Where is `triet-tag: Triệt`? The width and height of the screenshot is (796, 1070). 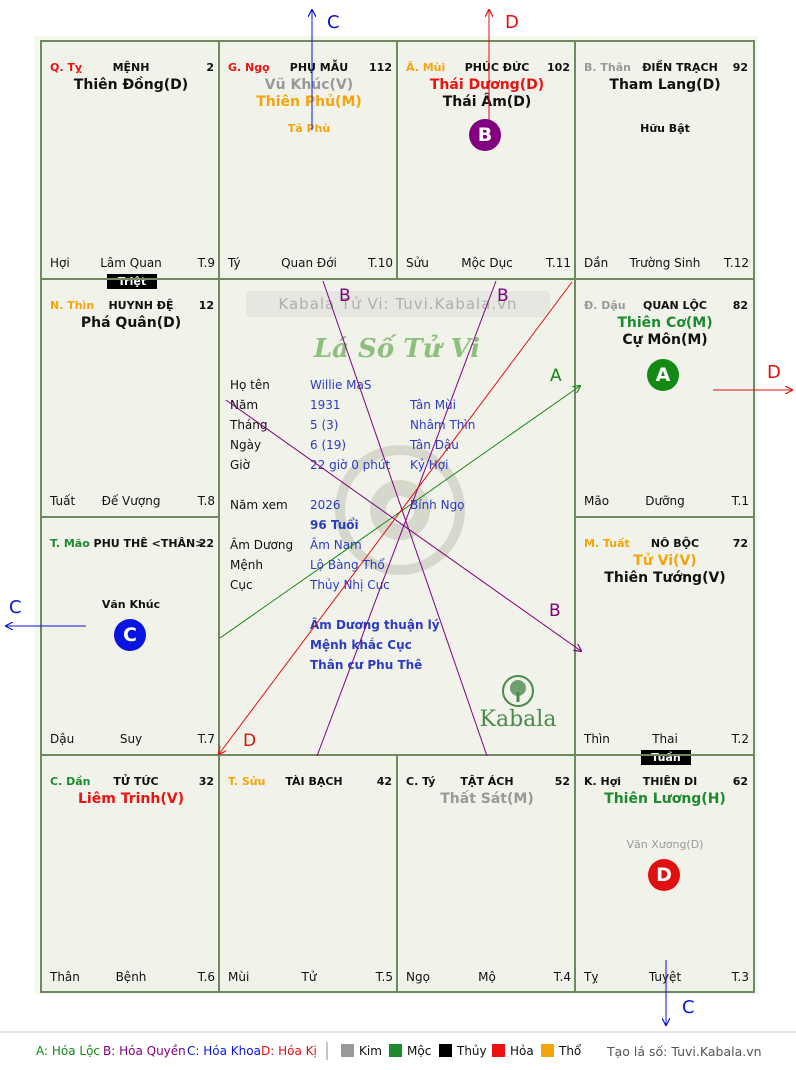
triet-tag: Triệt is located at coordinates (132, 281).